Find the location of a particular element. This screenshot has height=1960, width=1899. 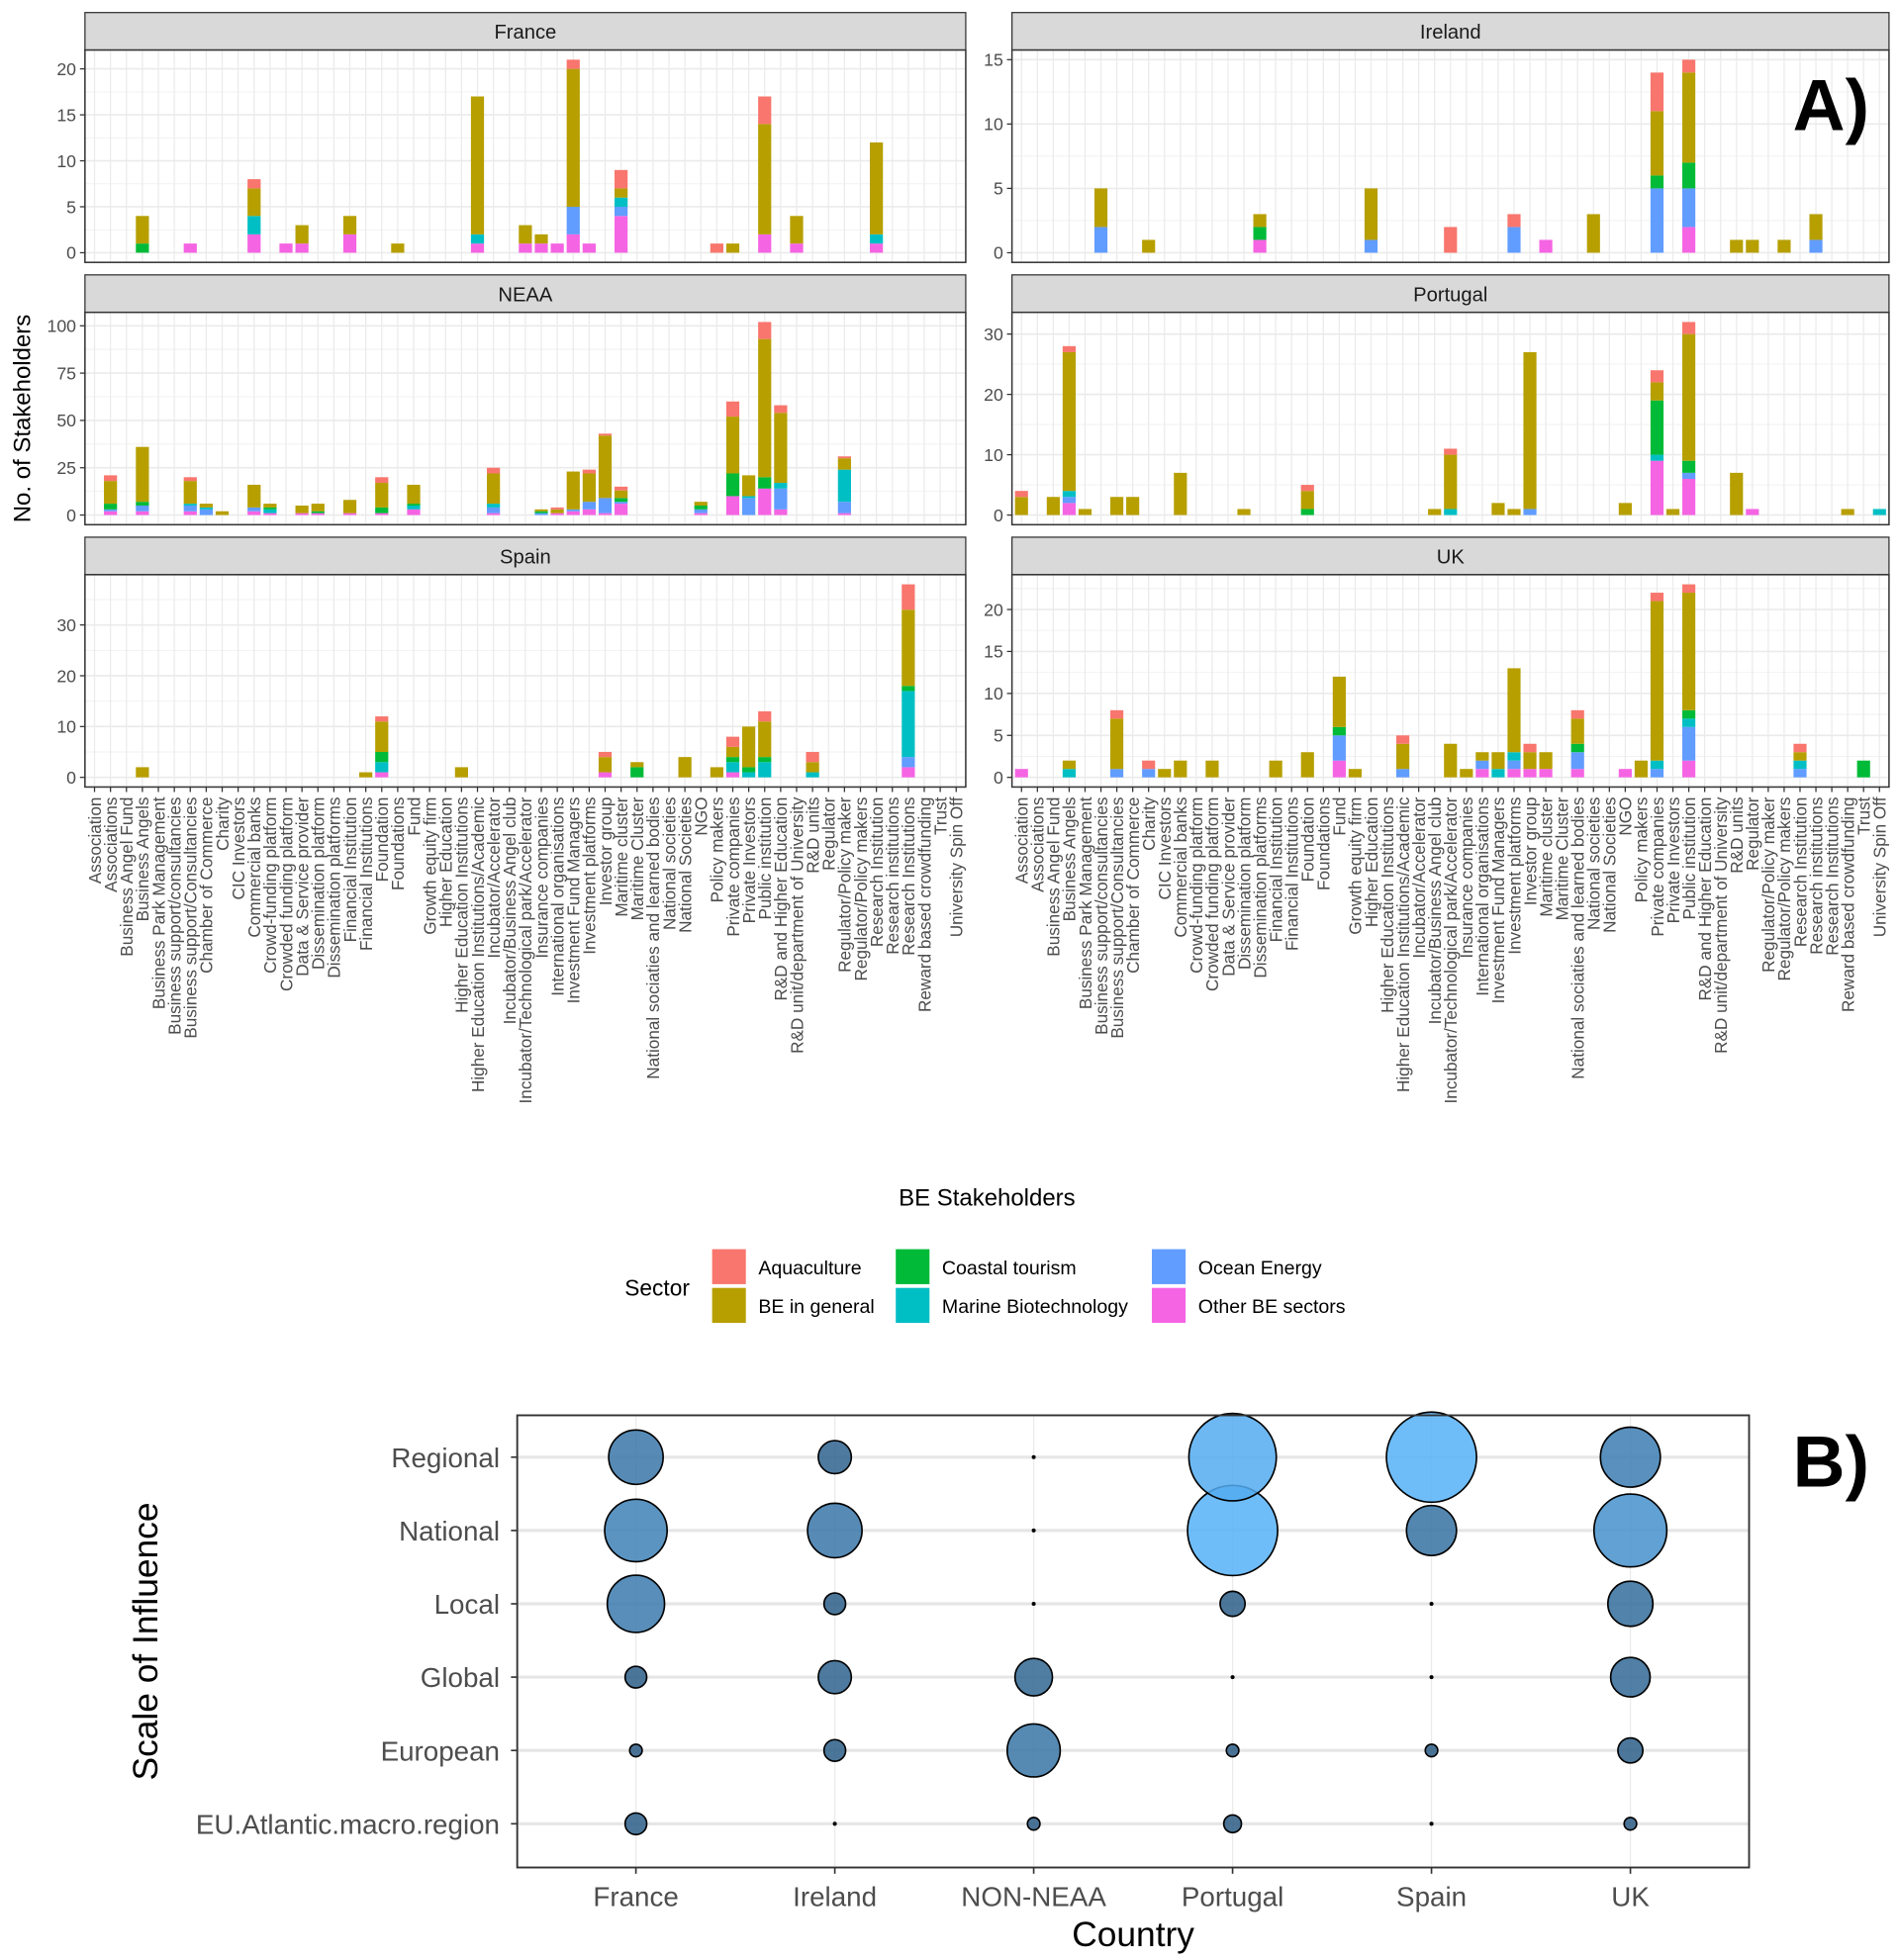

x-tick-label: Business Angel Fund is located at coordinates (1054, 877).